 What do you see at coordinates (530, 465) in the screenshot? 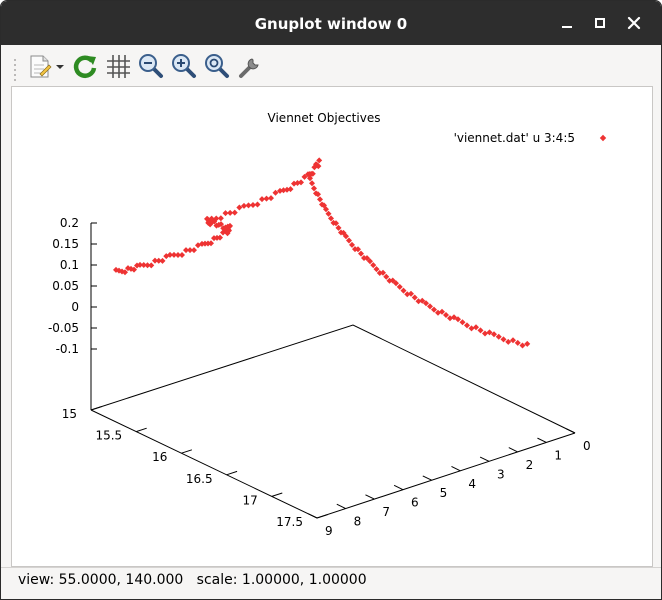
I see `x-tick-label: 2` at bounding box center [530, 465].